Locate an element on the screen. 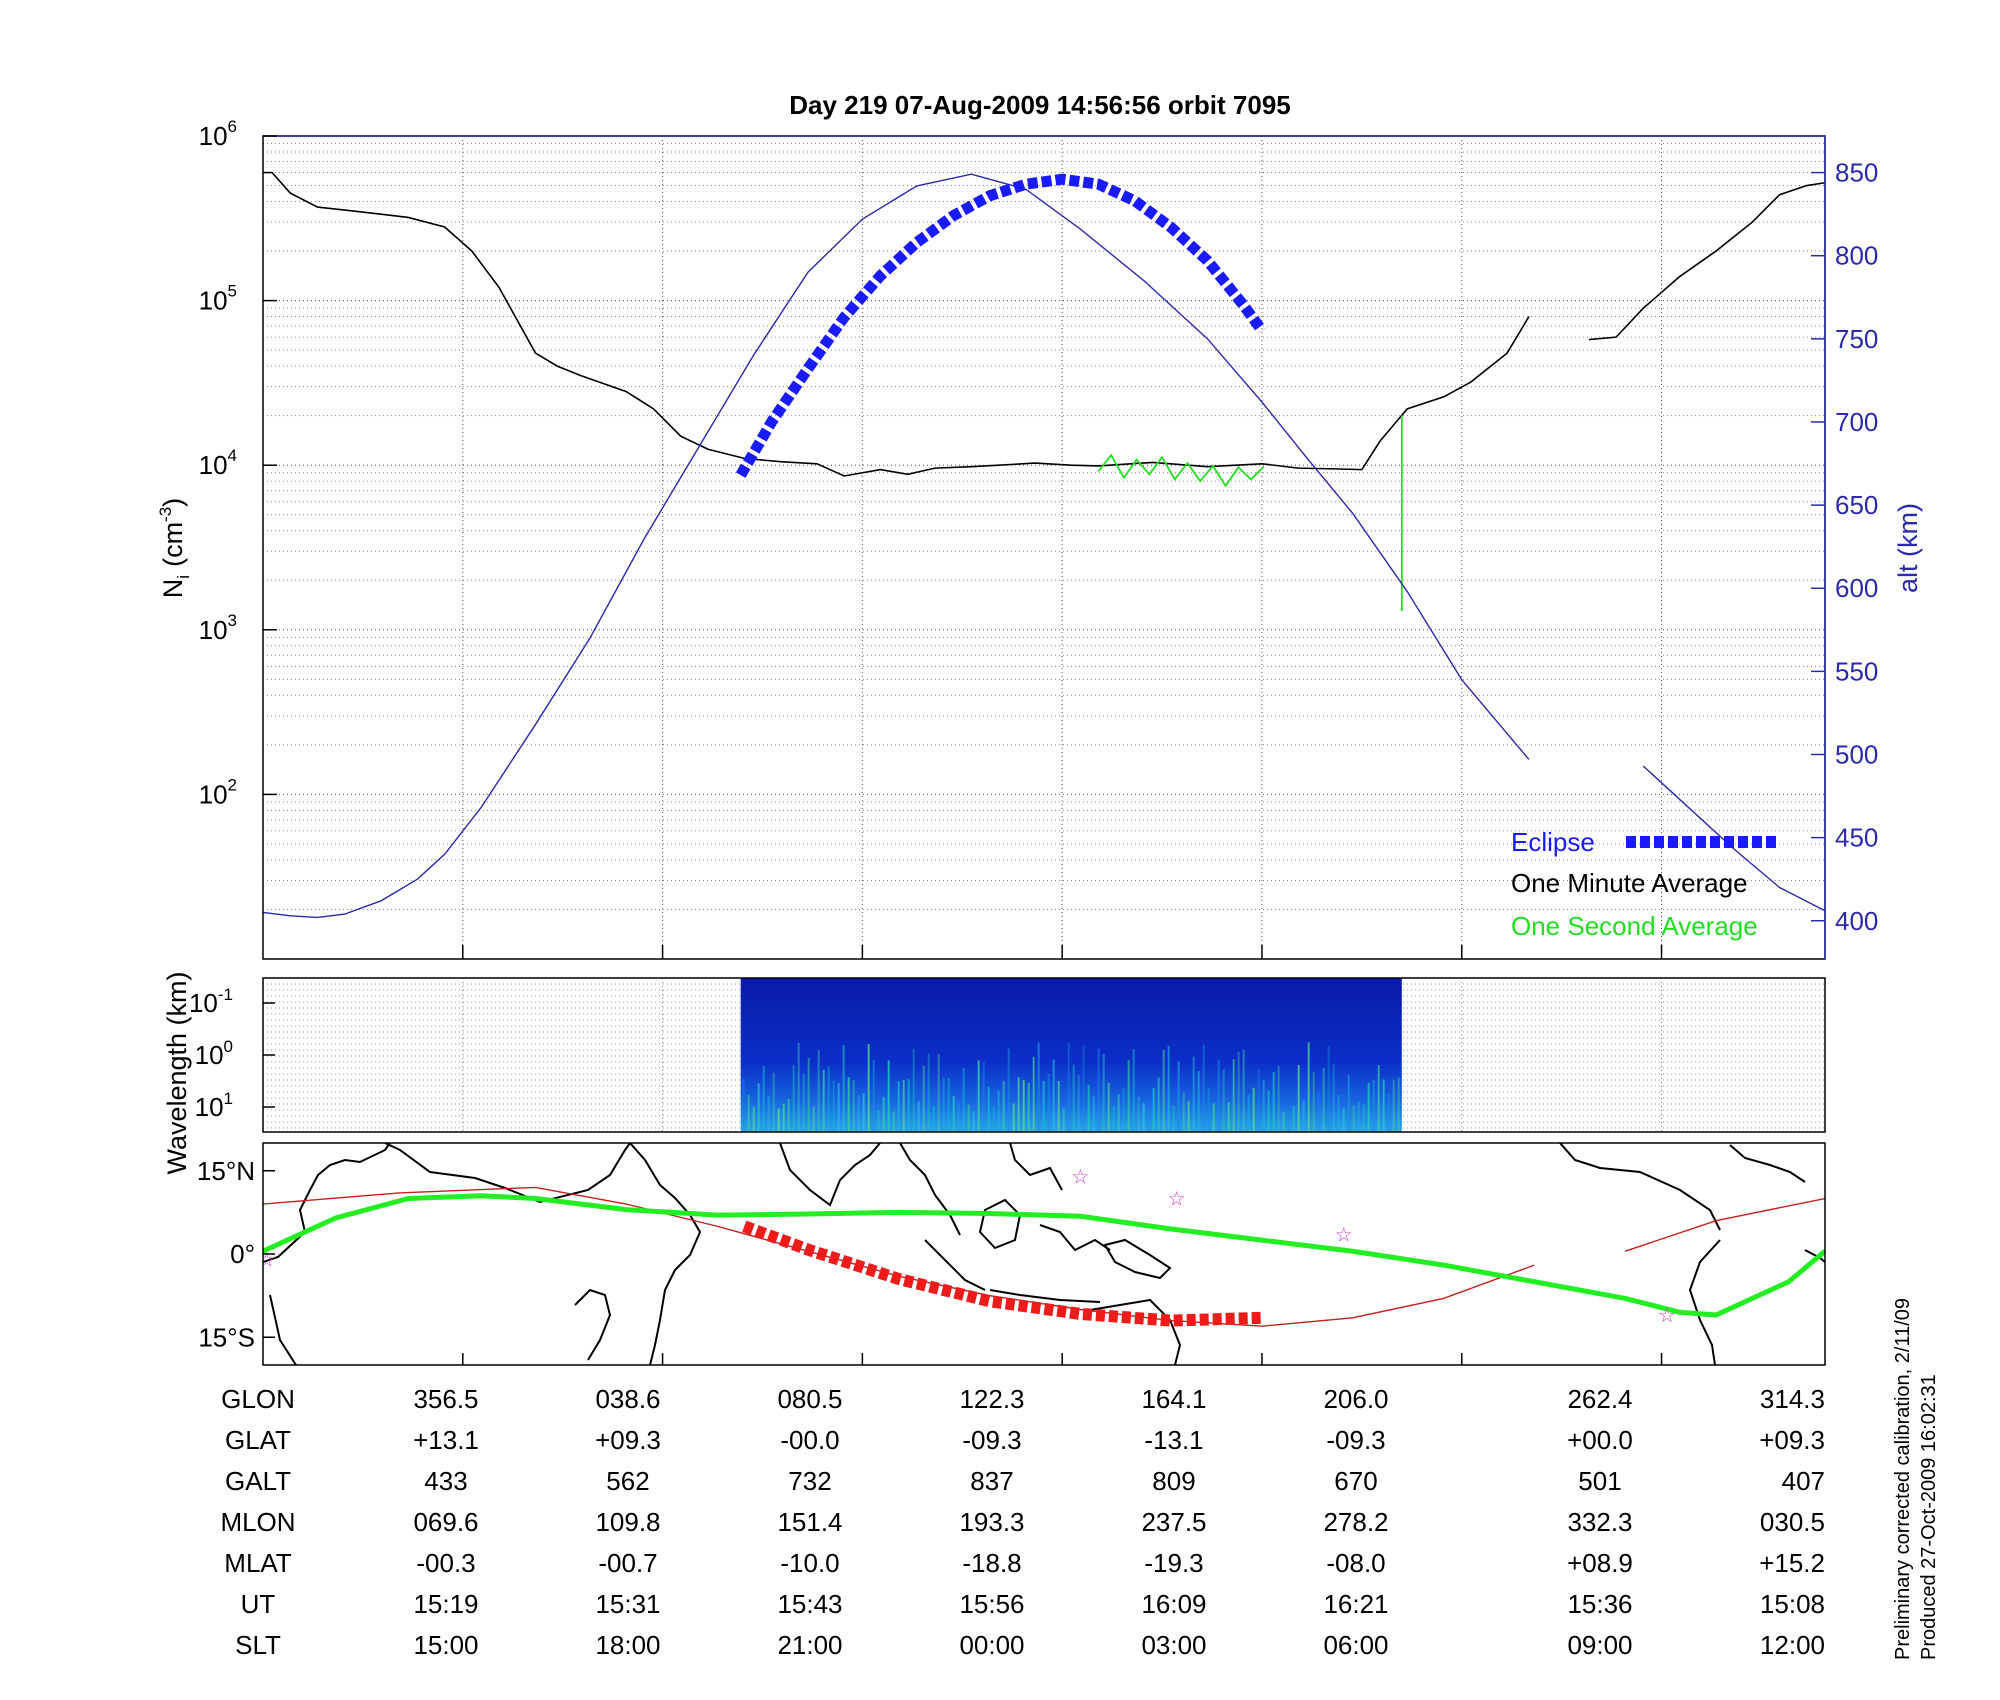  table-cell: 030.5 is located at coordinates (1792, 1522).